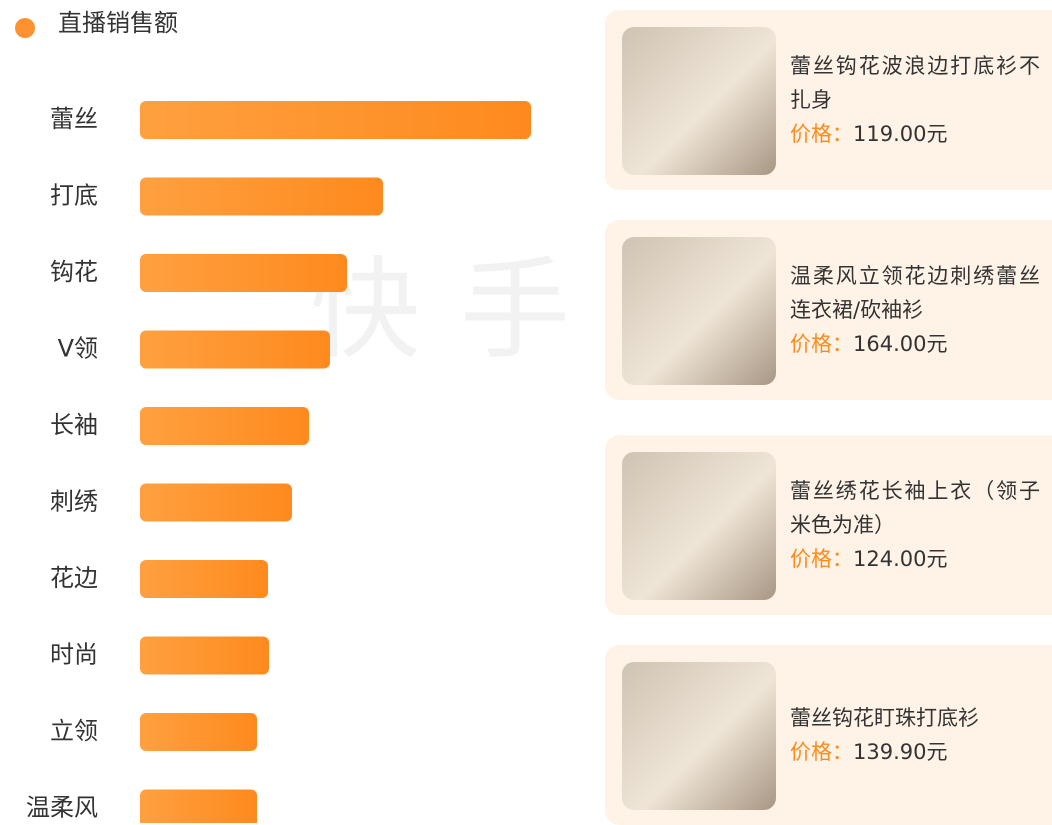 The height and width of the screenshot is (825, 1052). I want to click on title-dot, so click(25, 28).